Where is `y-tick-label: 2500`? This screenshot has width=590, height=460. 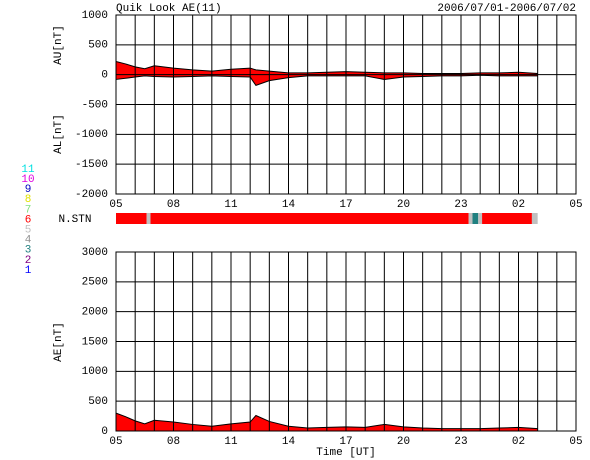
y-tick-label: 2500 is located at coordinates (95, 283).